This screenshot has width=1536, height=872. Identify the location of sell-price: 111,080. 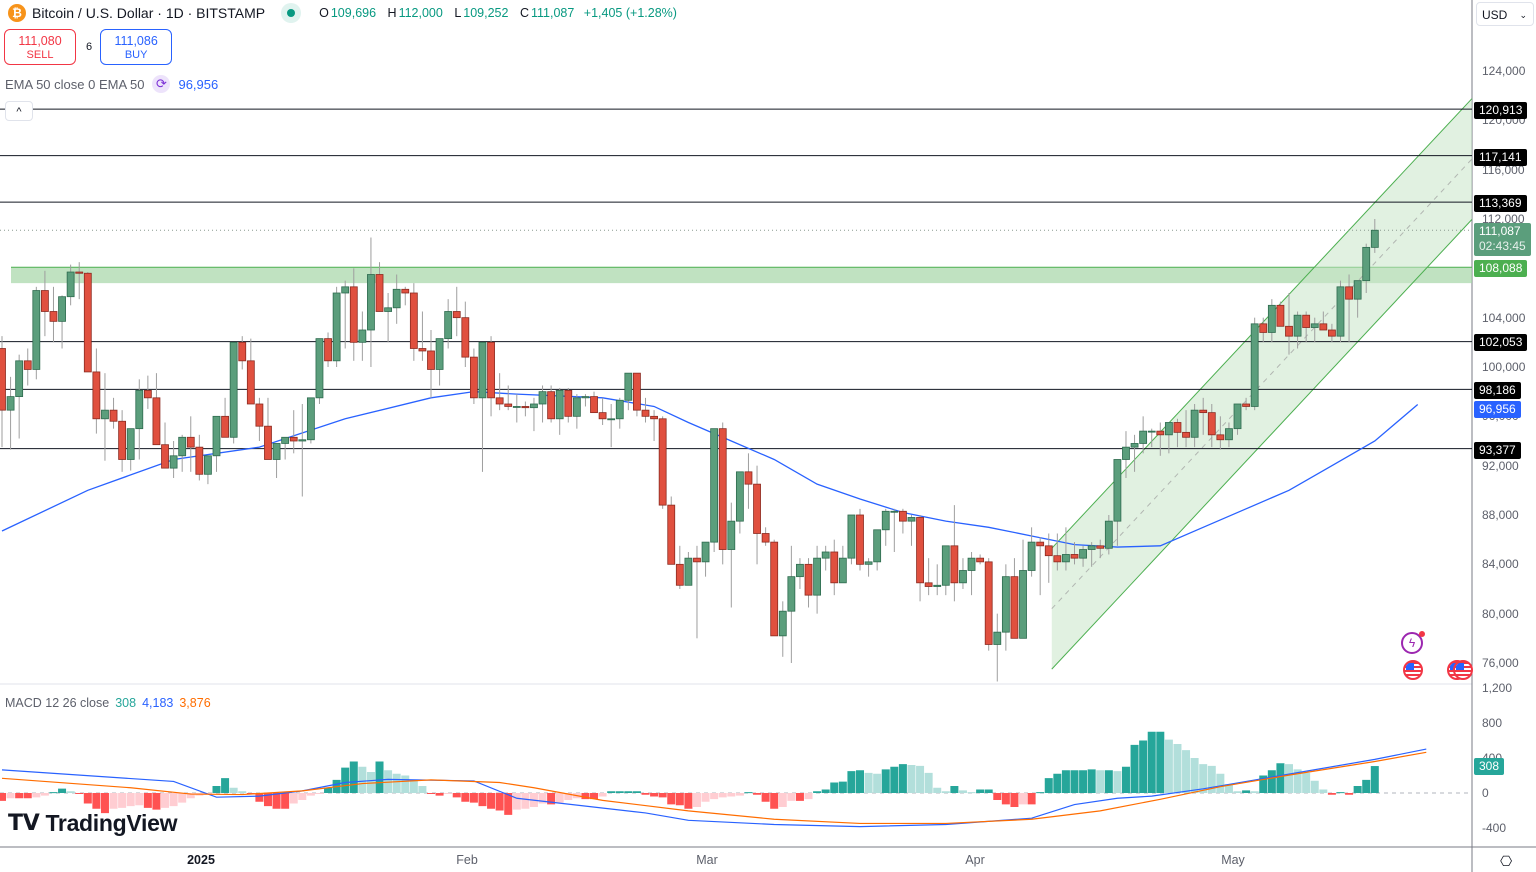
(40, 41).